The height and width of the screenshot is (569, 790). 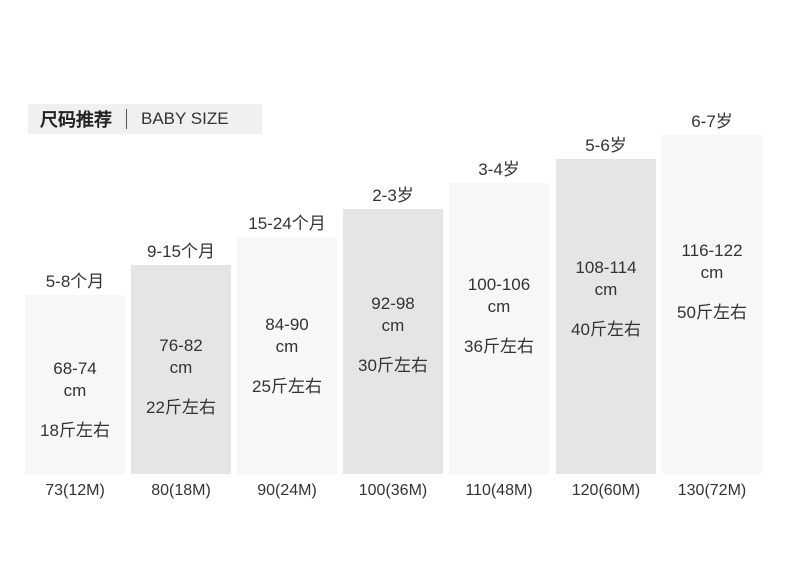 What do you see at coordinates (75, 368) in the screenshot?
I see `height-label: 68-74` at bounding box center [75, 368].